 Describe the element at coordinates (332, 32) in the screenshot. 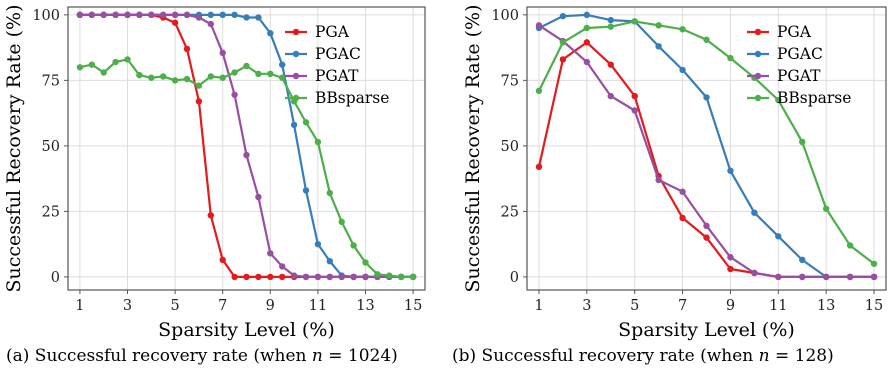

I see `legend-label: PGA` at that location.